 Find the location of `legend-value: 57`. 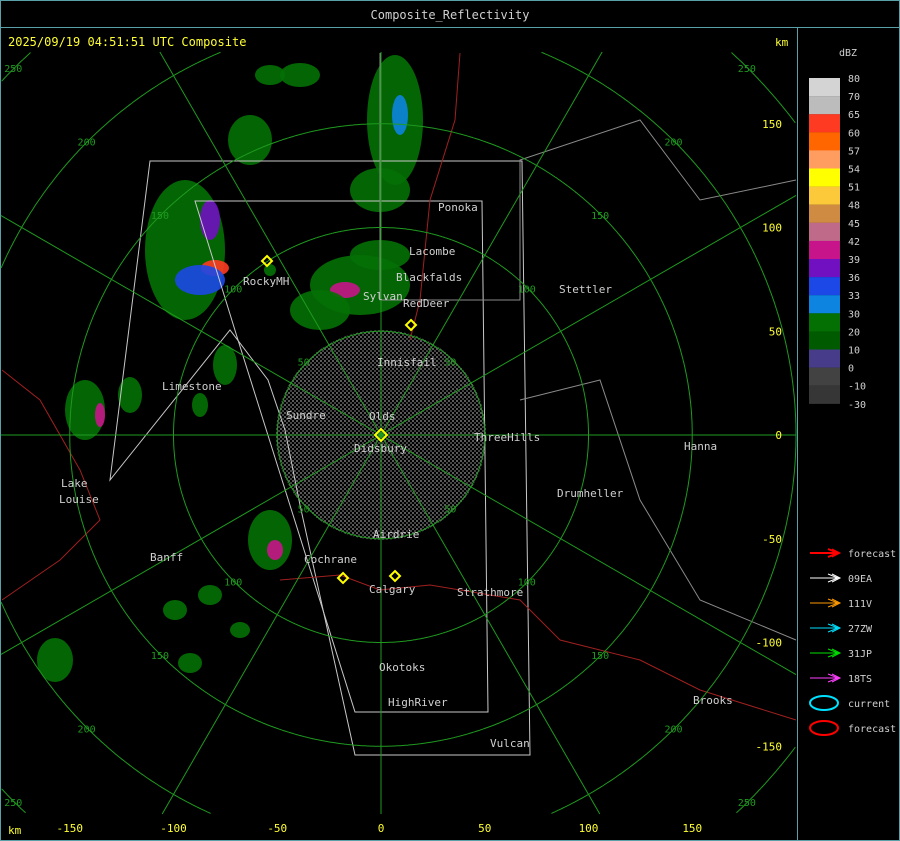

legend-value: 57 is located at coordinates (854, 151).